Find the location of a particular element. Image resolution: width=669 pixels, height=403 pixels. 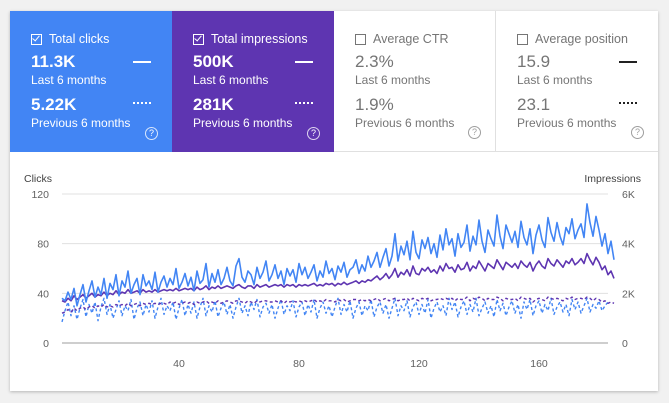

total-impressions-previous-6-months-line is located at coordinates (338, 305).